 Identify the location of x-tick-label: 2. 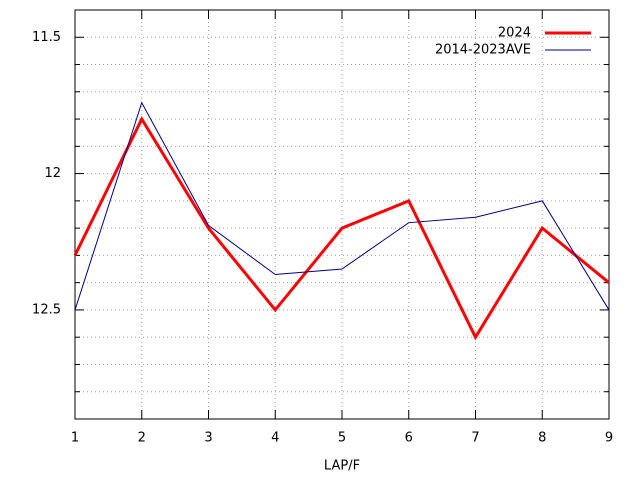
(142, 438).